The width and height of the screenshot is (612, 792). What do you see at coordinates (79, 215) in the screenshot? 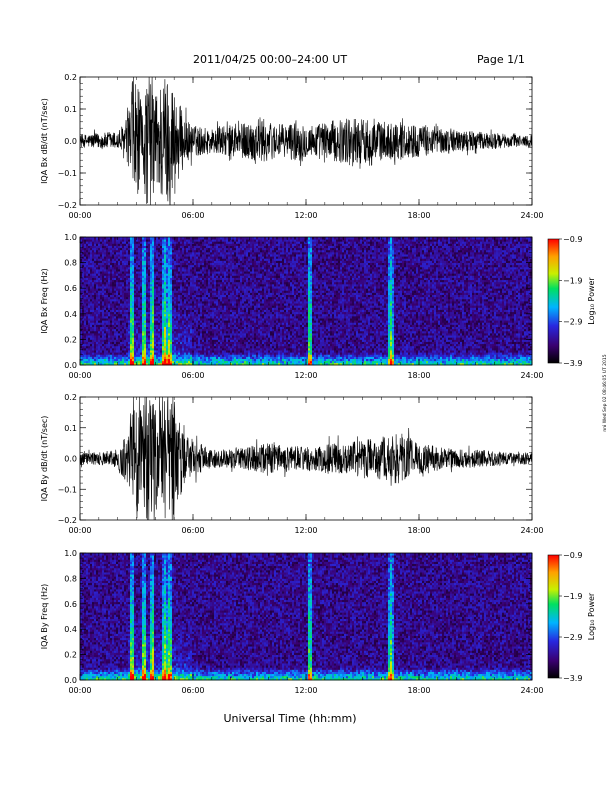
I see `x-tick-label-0-0: 00:00` at bounding box center [79, 215].